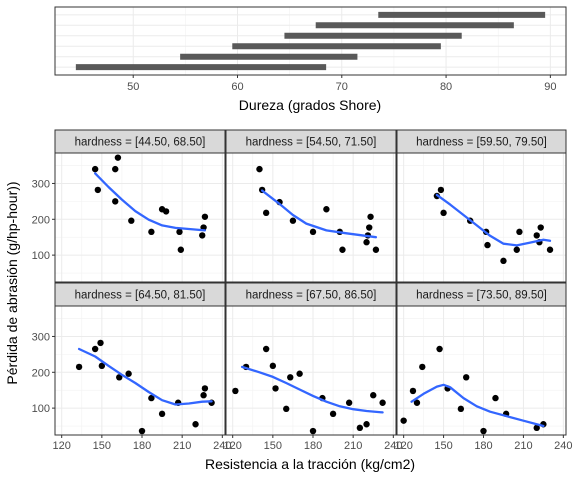 The height and width of the screenshot is (480, 576). Describe the element at coordinates (403, 446) in the screenshot. I see `x-tick-label: 120` at that location.